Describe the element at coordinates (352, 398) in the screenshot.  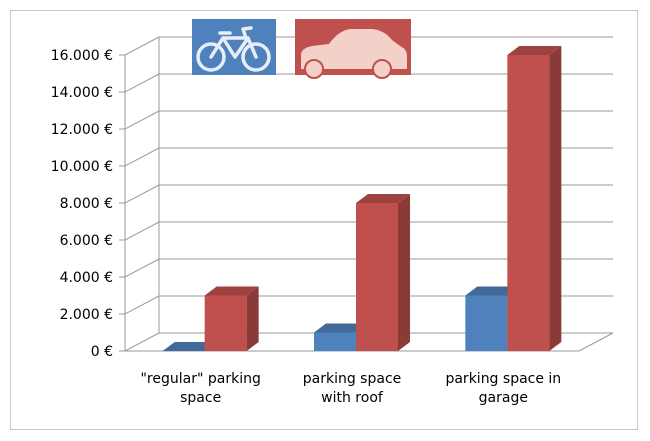
I see `x-tick-label-line: with roof` at that location.